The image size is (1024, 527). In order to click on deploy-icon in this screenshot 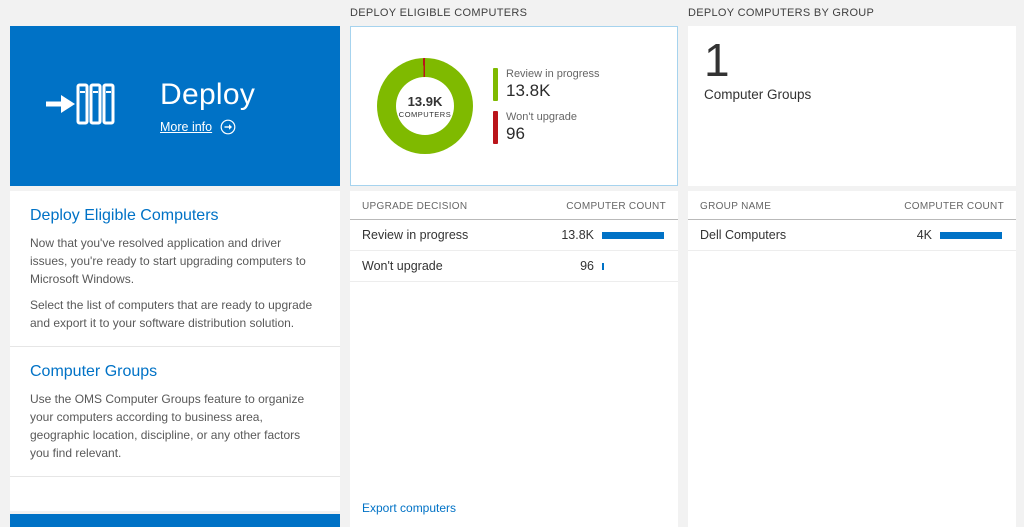, I will do `click(80, 106)`.